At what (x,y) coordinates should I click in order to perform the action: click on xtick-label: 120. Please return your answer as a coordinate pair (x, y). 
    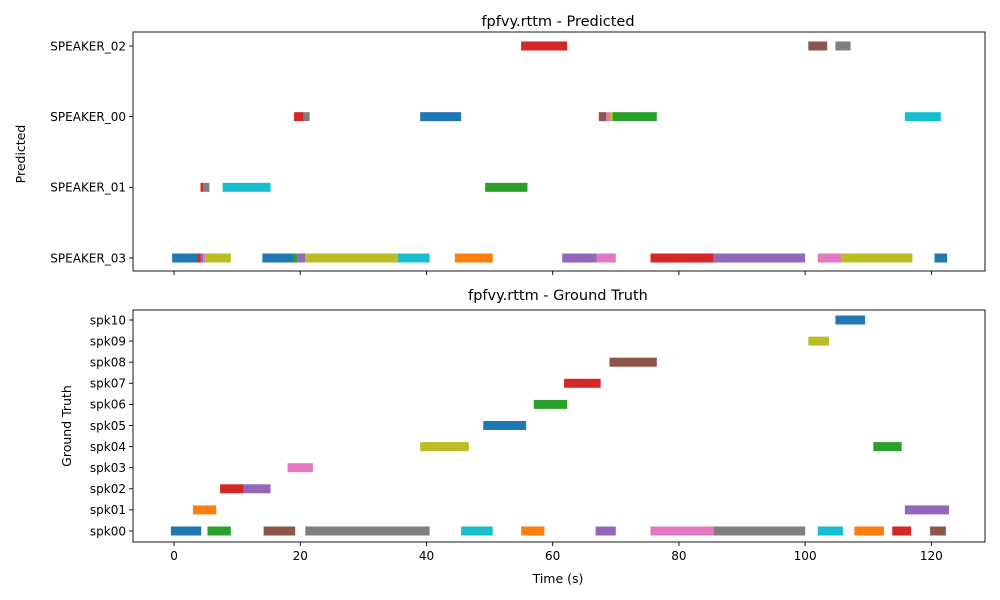
    Looking at the image, I should click on (931, 556).